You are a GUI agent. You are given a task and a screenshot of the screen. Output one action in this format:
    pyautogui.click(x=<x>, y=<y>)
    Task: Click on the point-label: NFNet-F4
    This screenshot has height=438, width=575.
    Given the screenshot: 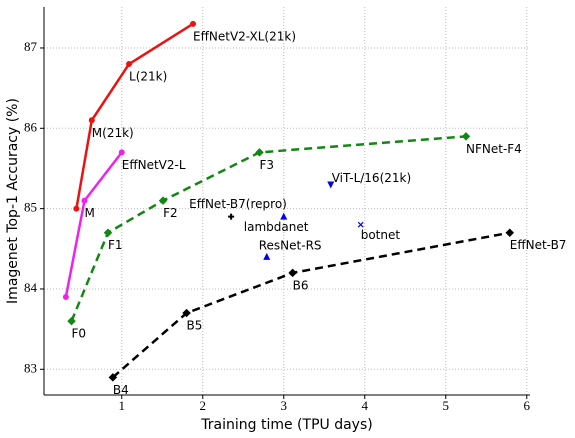 What is the action you would take?
    pyautogui.click(x=494, y=149)
    